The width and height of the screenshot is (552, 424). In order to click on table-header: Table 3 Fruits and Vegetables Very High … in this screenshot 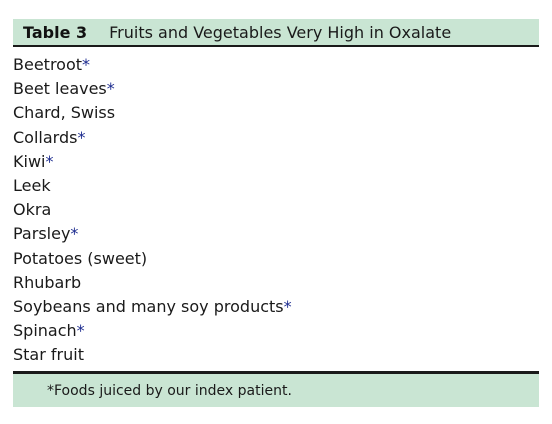, I will do `click(276, 33)`.